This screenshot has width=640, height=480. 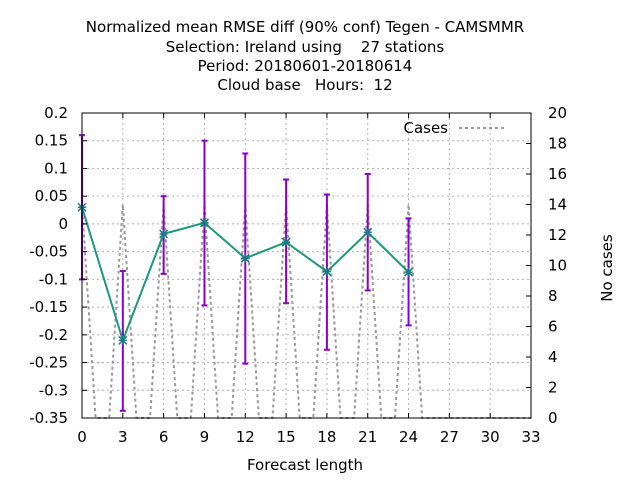 I want to click on x-tick-label: 9, so click(x=205, y=437).